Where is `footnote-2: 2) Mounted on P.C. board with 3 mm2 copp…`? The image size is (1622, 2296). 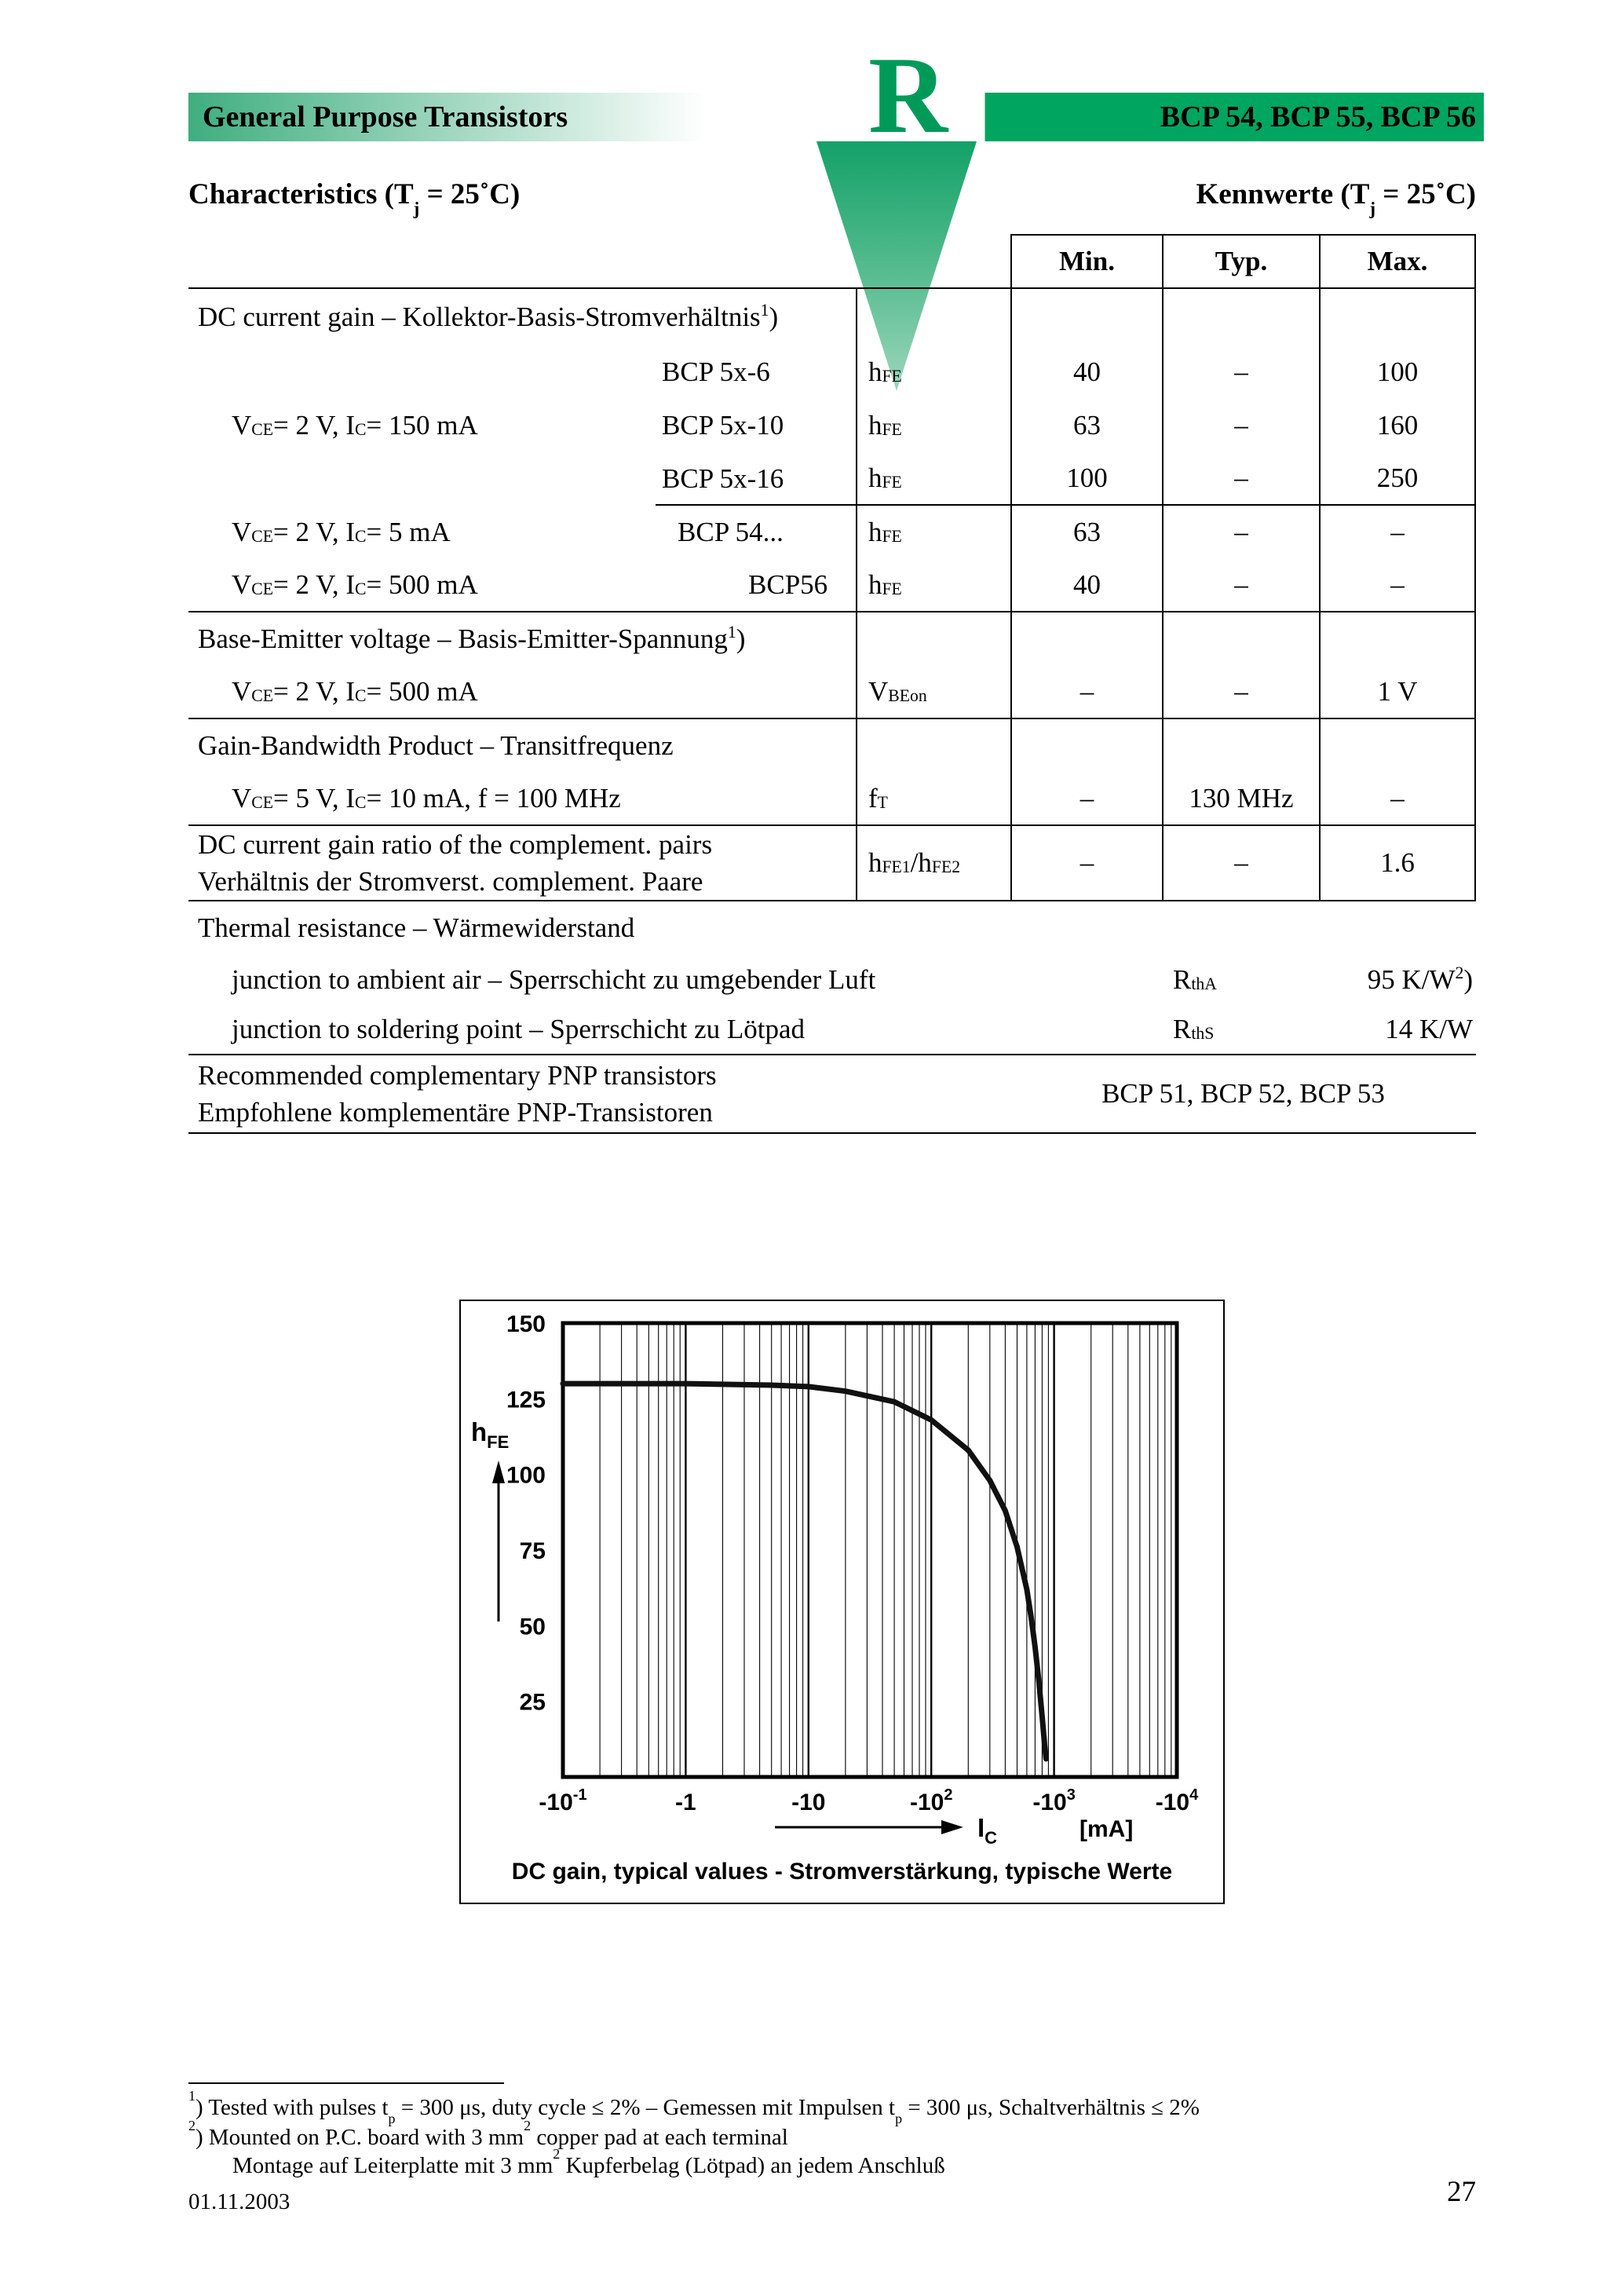
footnote-2: 2) Mounted on P.C. board with 3 mm2 copp… is located at coordinates (488, 2133).